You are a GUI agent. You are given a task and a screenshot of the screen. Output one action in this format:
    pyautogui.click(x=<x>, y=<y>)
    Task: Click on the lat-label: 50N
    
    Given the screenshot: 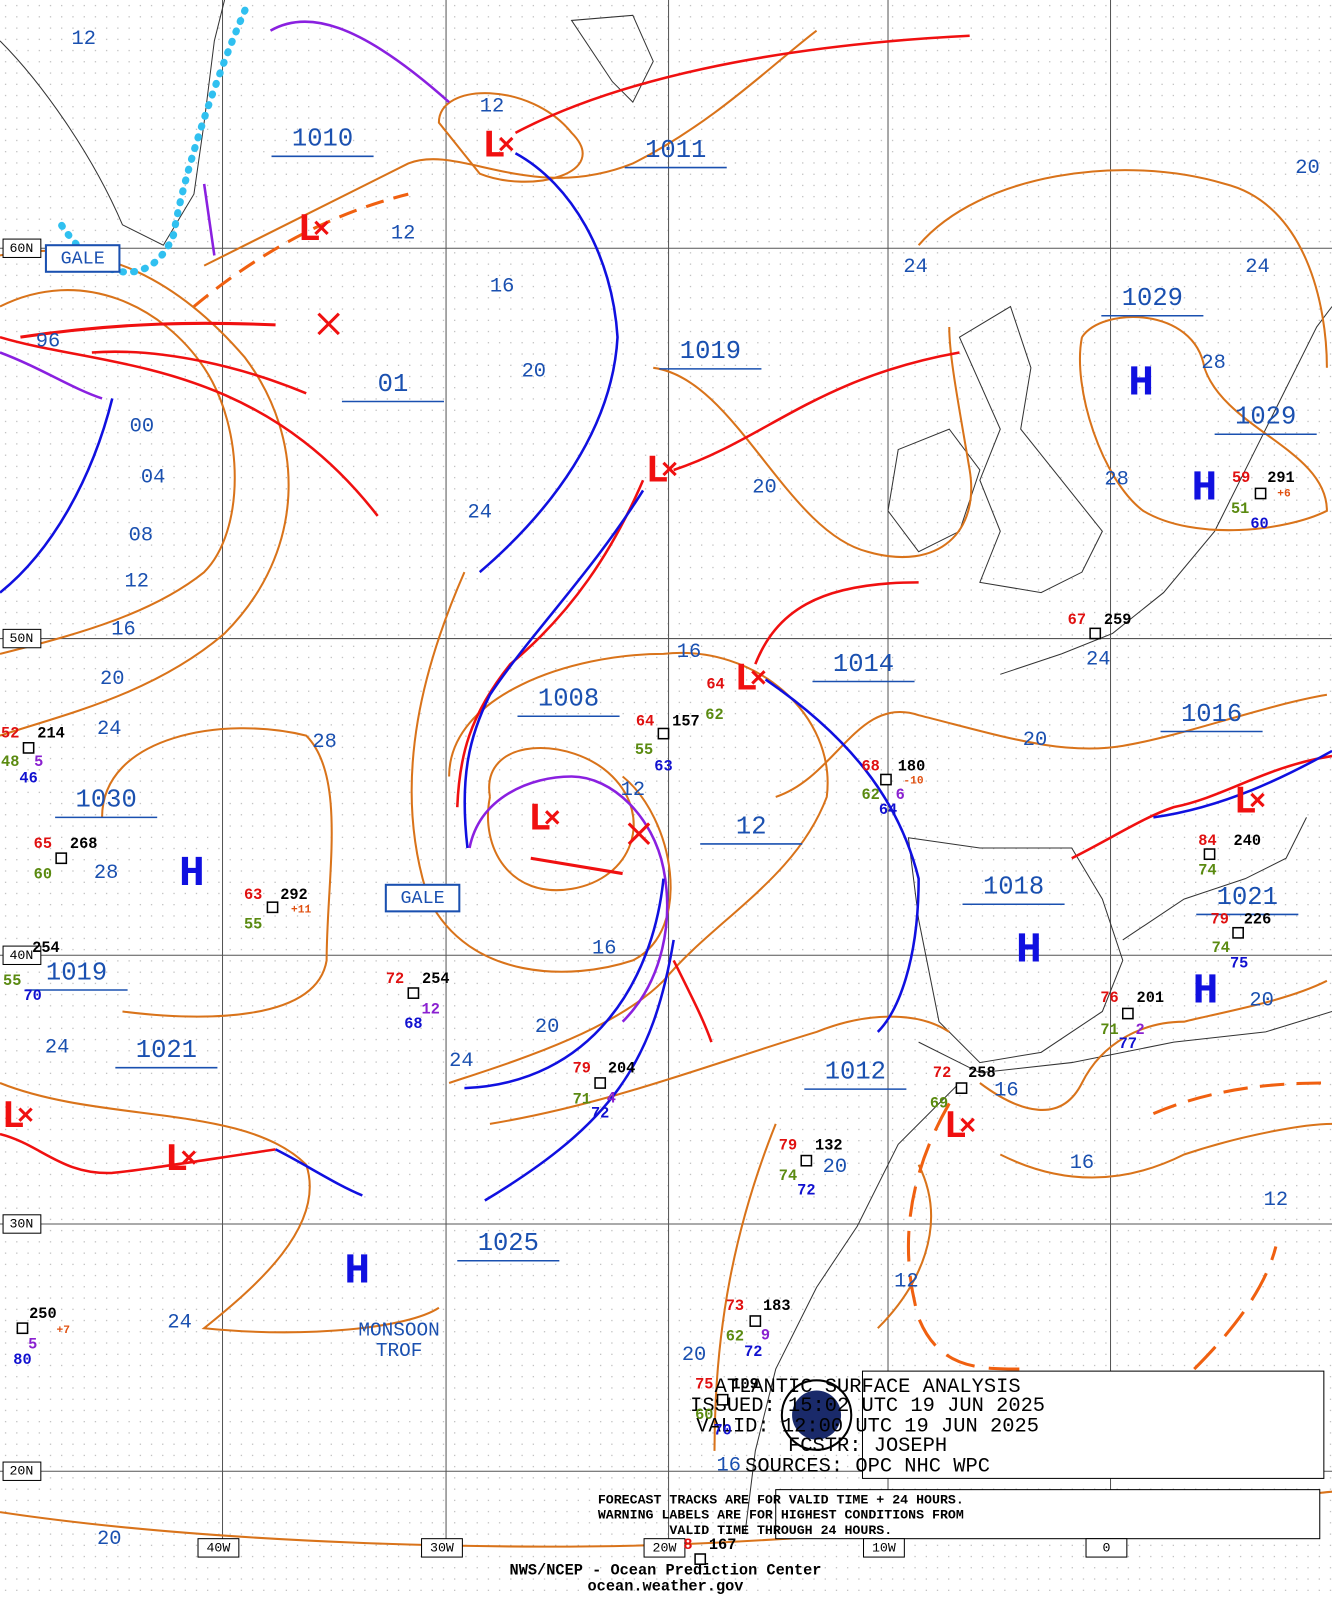 What is the action you would take?
    pyautogui.click(x=21, y=638)
    